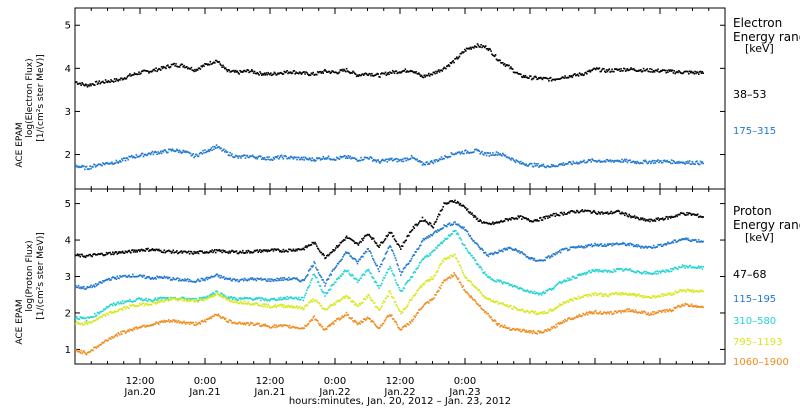 This screenshot has height=410, width=800. What do you see at coordinates (68, 241) in the screenshot?
I see `proton-ytick-label-4: 4` at bounding box center [68, 241].